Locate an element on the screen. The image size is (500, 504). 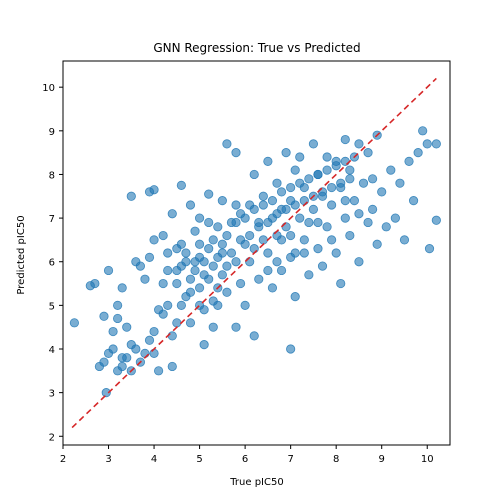
x-tick-label: 5 is located at coordinates (199, 459).